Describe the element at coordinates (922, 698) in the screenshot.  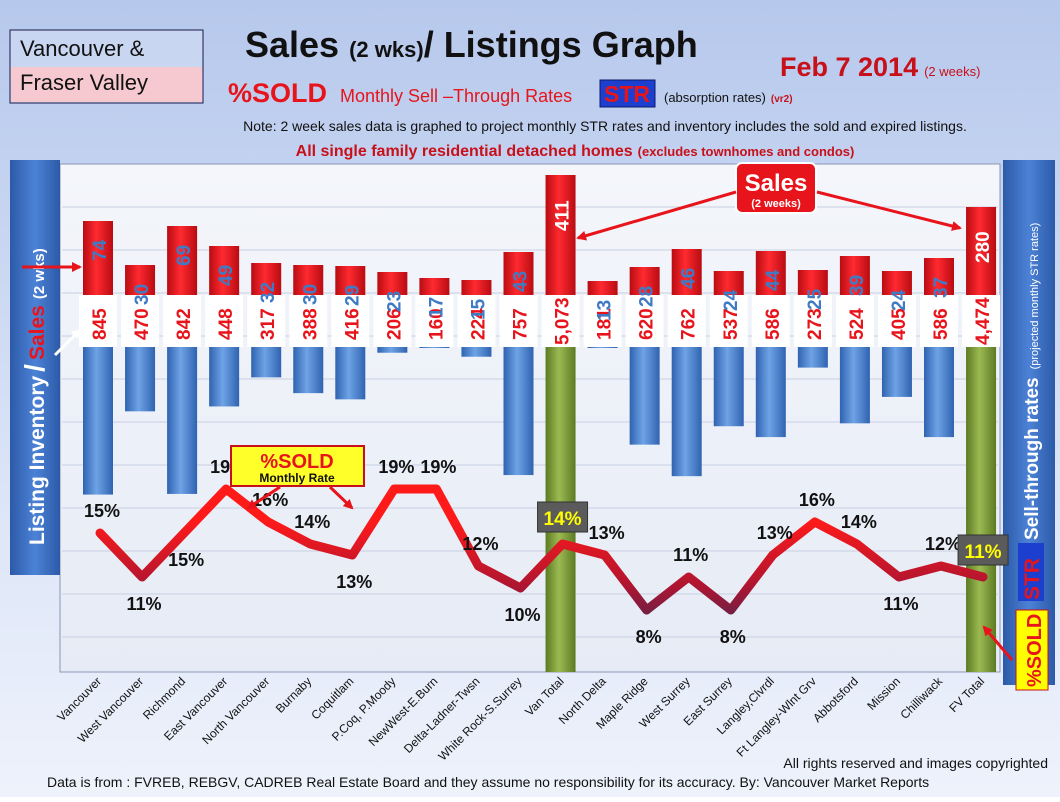
I see `category-label: Chilliwack` at that location.